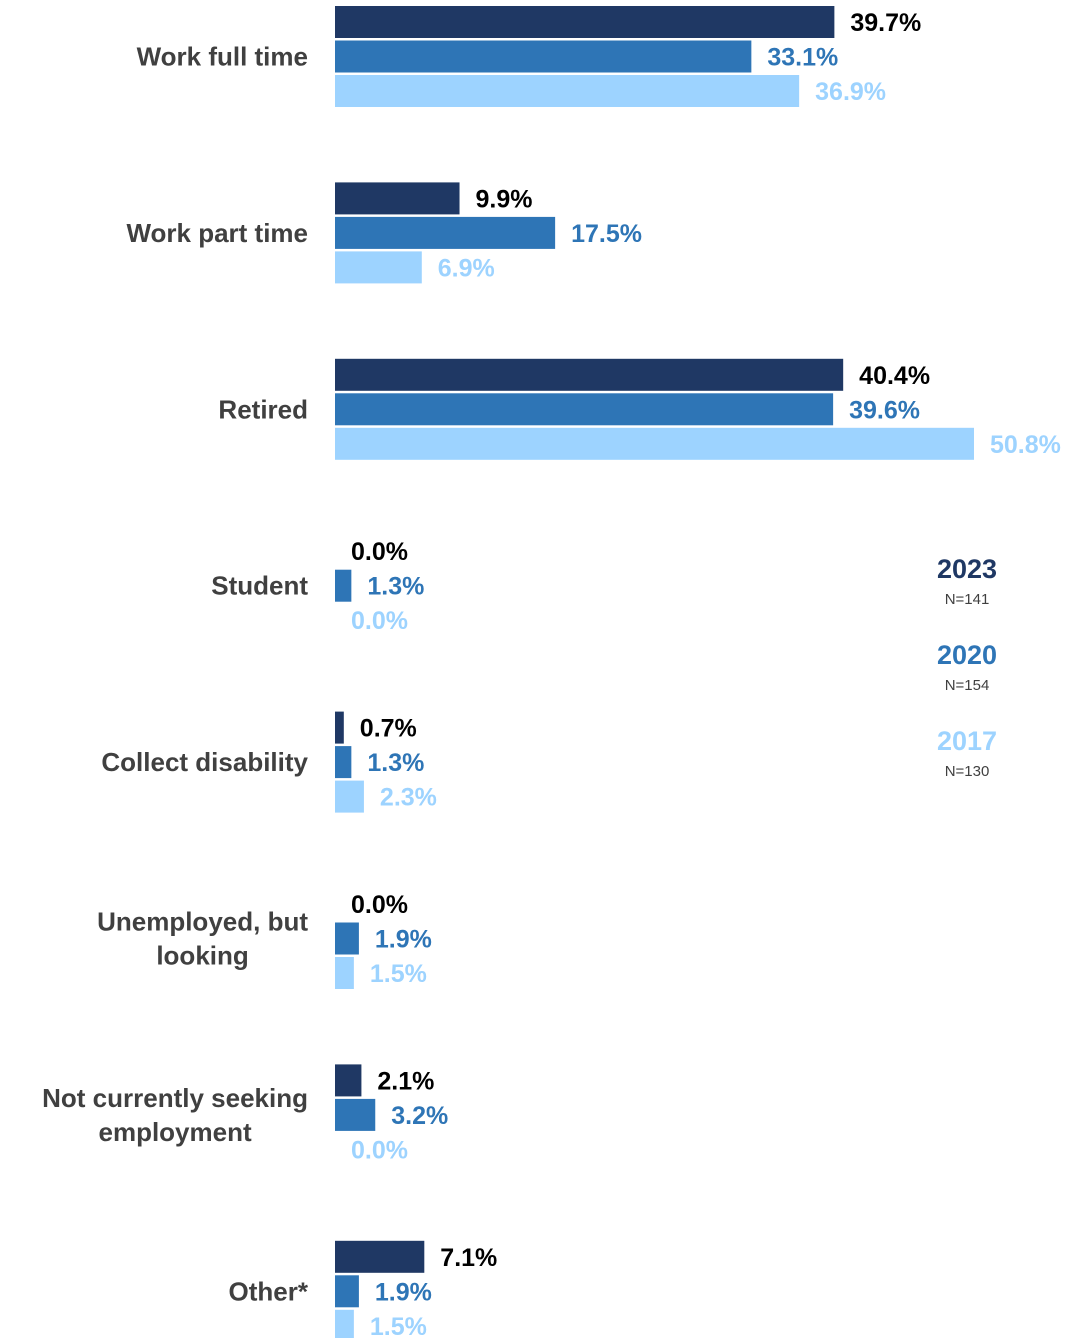 The image size is (1074, 1338). Describe the element at coordinates (654, 443) in the screenshot. I see `bar-retired-2017` at that location.